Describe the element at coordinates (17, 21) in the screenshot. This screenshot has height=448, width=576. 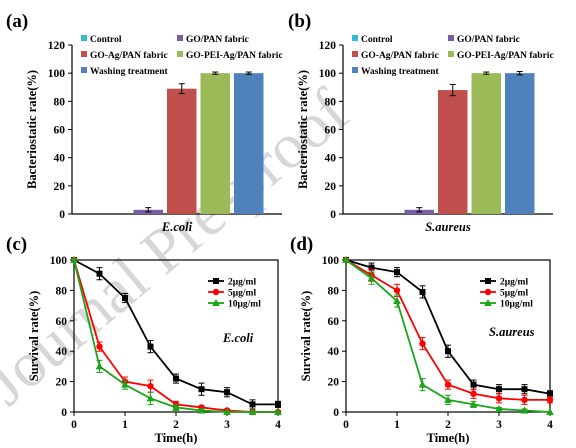
I see `panel-label: (a)` at that location.